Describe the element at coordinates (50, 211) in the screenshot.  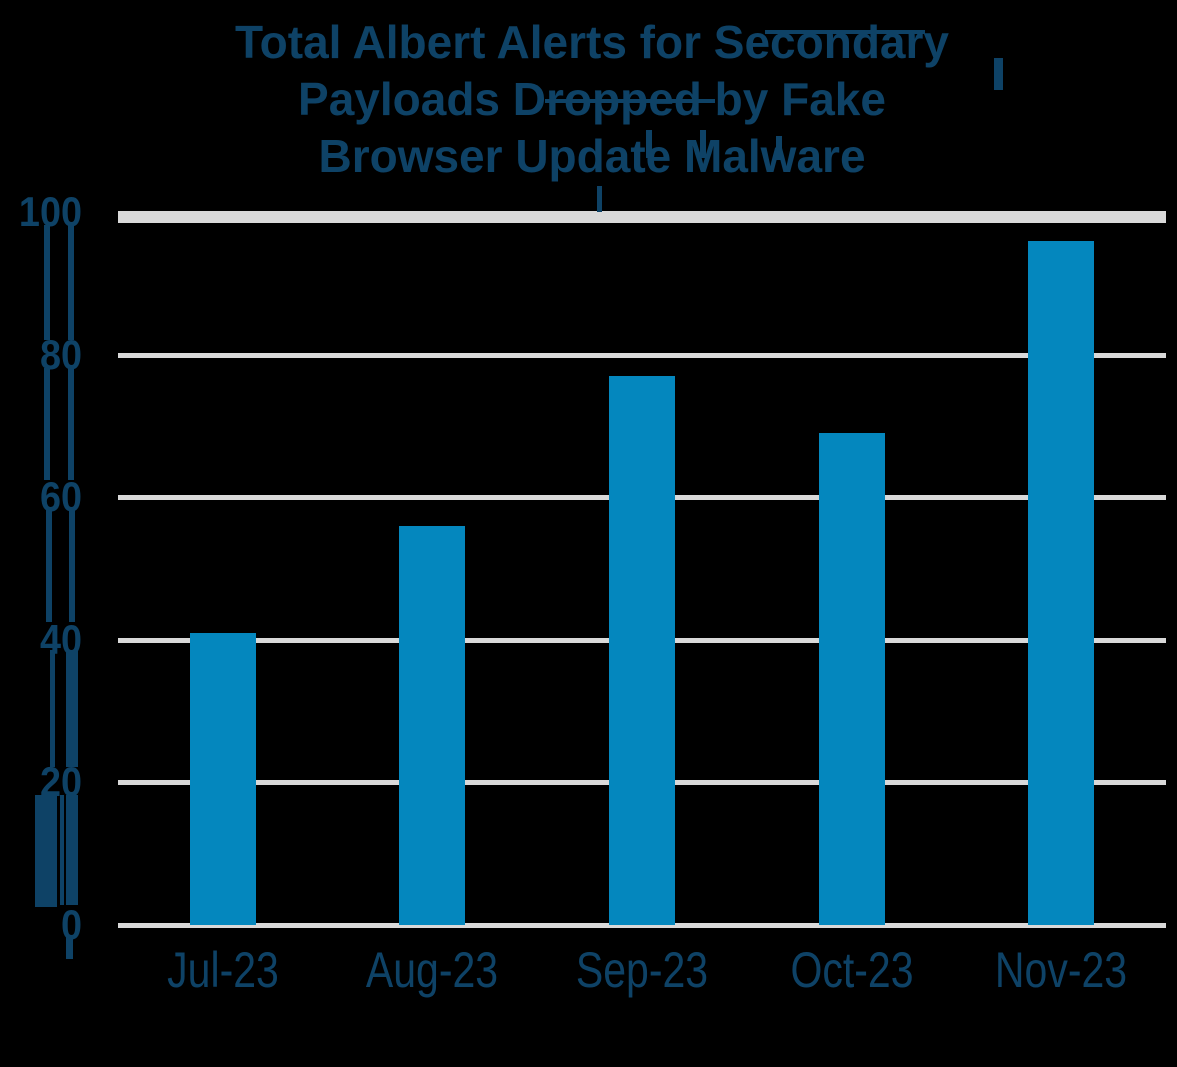
I see `y-axis-tick-100: 100` at that location.